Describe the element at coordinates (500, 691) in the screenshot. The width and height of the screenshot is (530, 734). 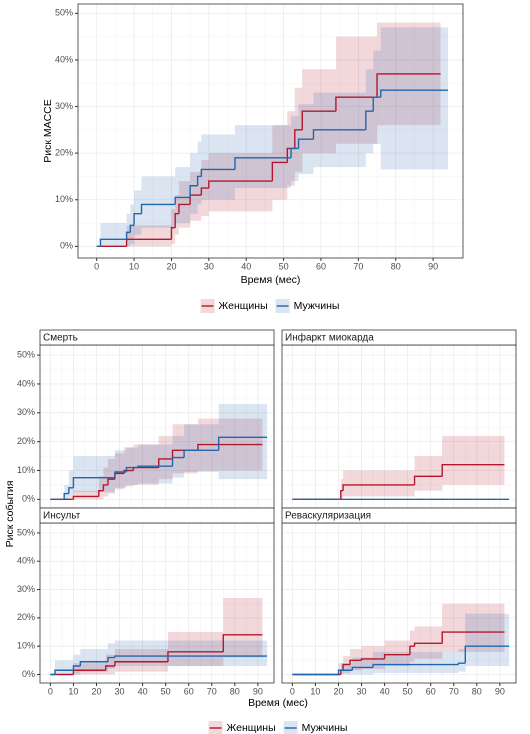
I see `x-tick-label: 90` at that location.